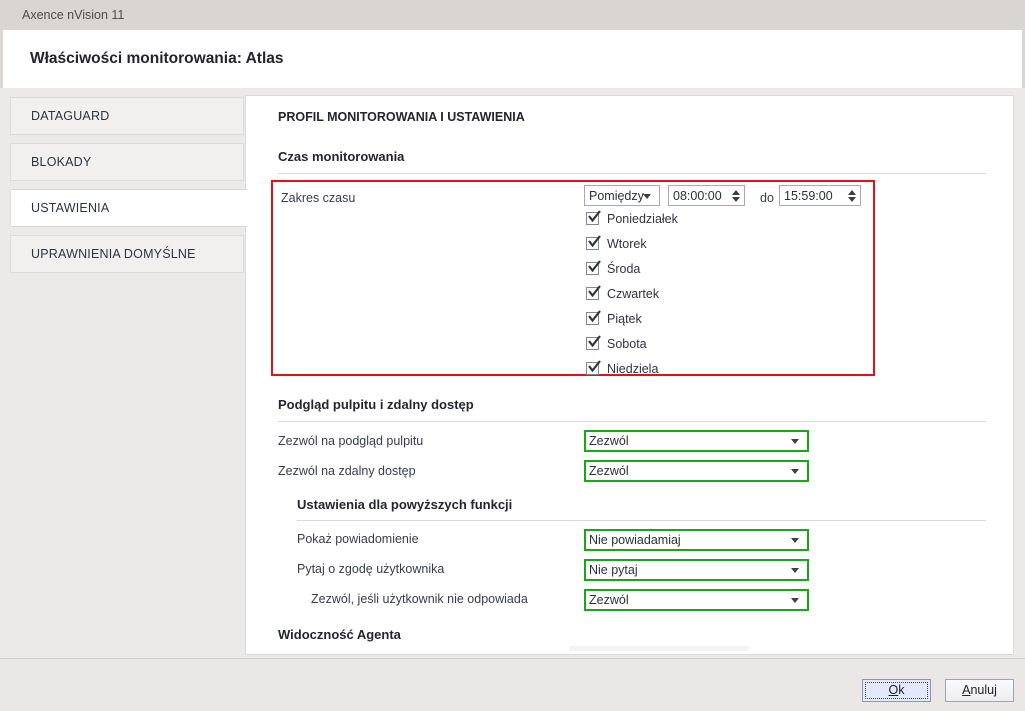  Describe the element at coordinates (659, 648) in the screenshot. I see `cutoff-control-edge` at that location.